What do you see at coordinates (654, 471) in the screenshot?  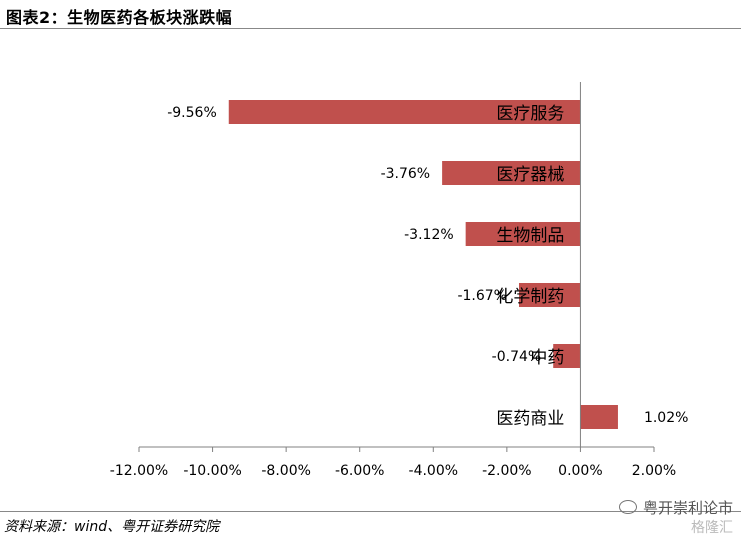 I see `x-tick-label-7: 2.00%` at bounding box center [654, 471].